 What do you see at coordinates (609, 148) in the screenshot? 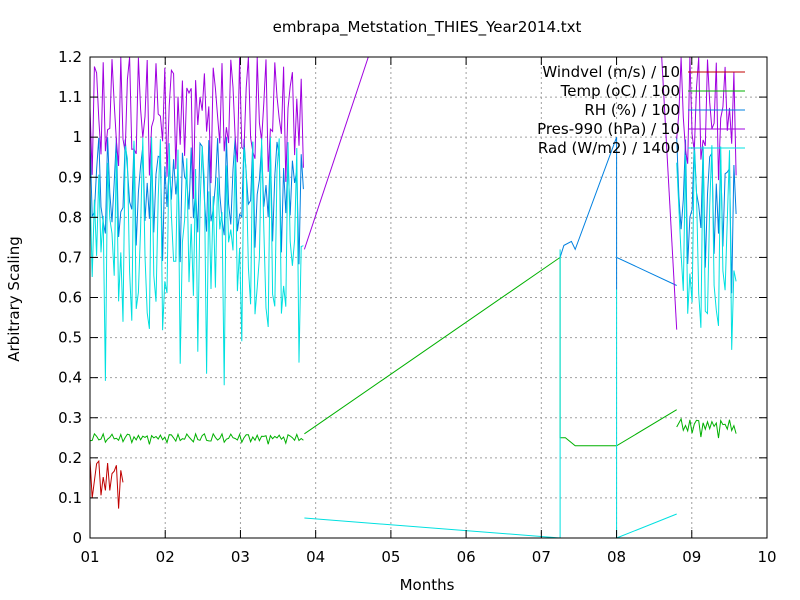
I see `legend-entry-label: Rad (W/m2) / 1400` at bounding box center [609, 148].